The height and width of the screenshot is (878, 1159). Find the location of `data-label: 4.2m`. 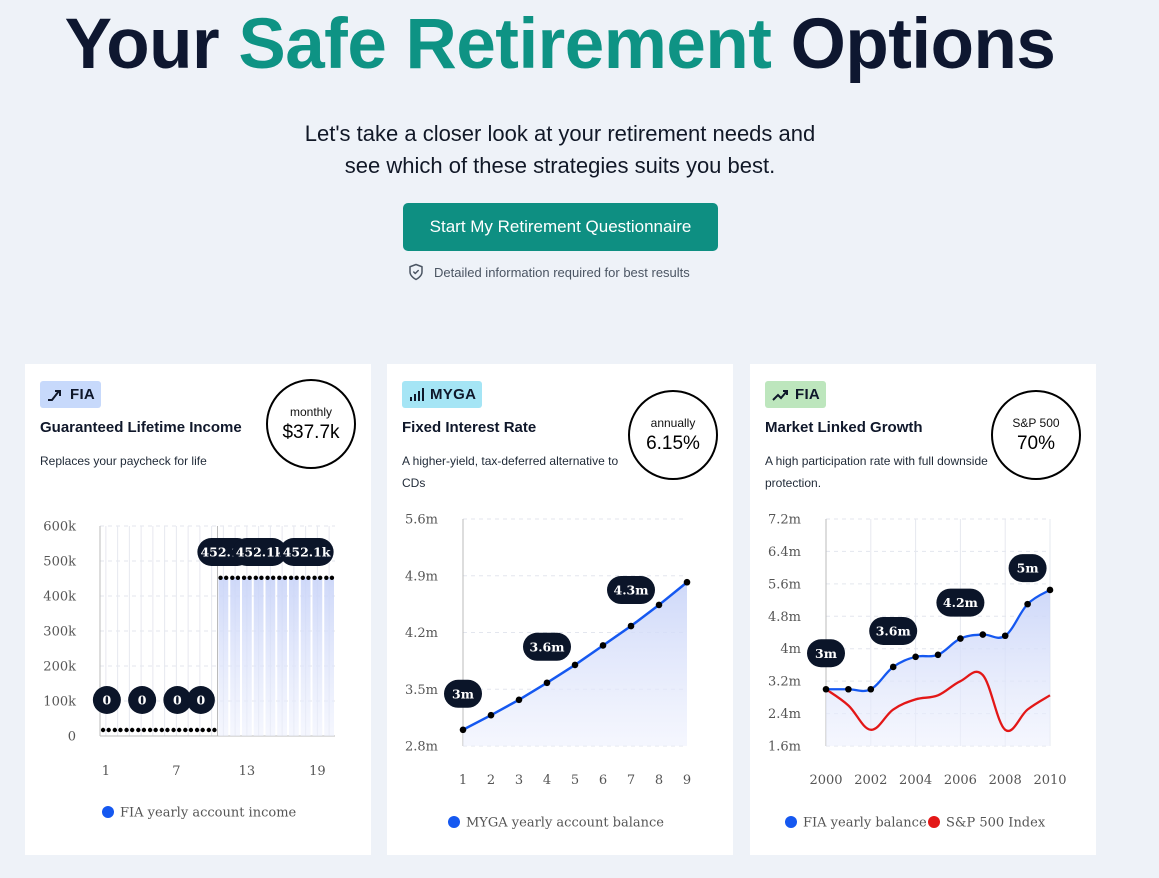

data-label: 4.2m is located at coordinates (960, 602).